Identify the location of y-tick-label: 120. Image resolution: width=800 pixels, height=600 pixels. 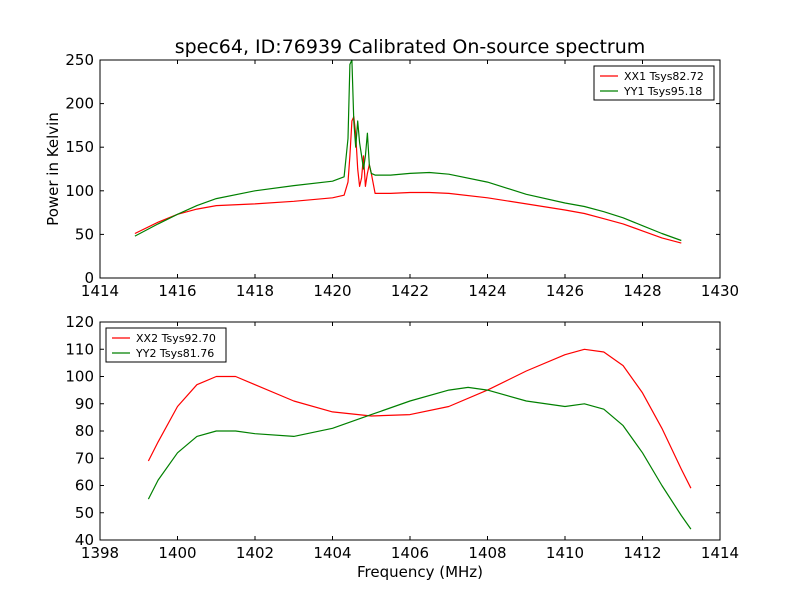
(79, 322).